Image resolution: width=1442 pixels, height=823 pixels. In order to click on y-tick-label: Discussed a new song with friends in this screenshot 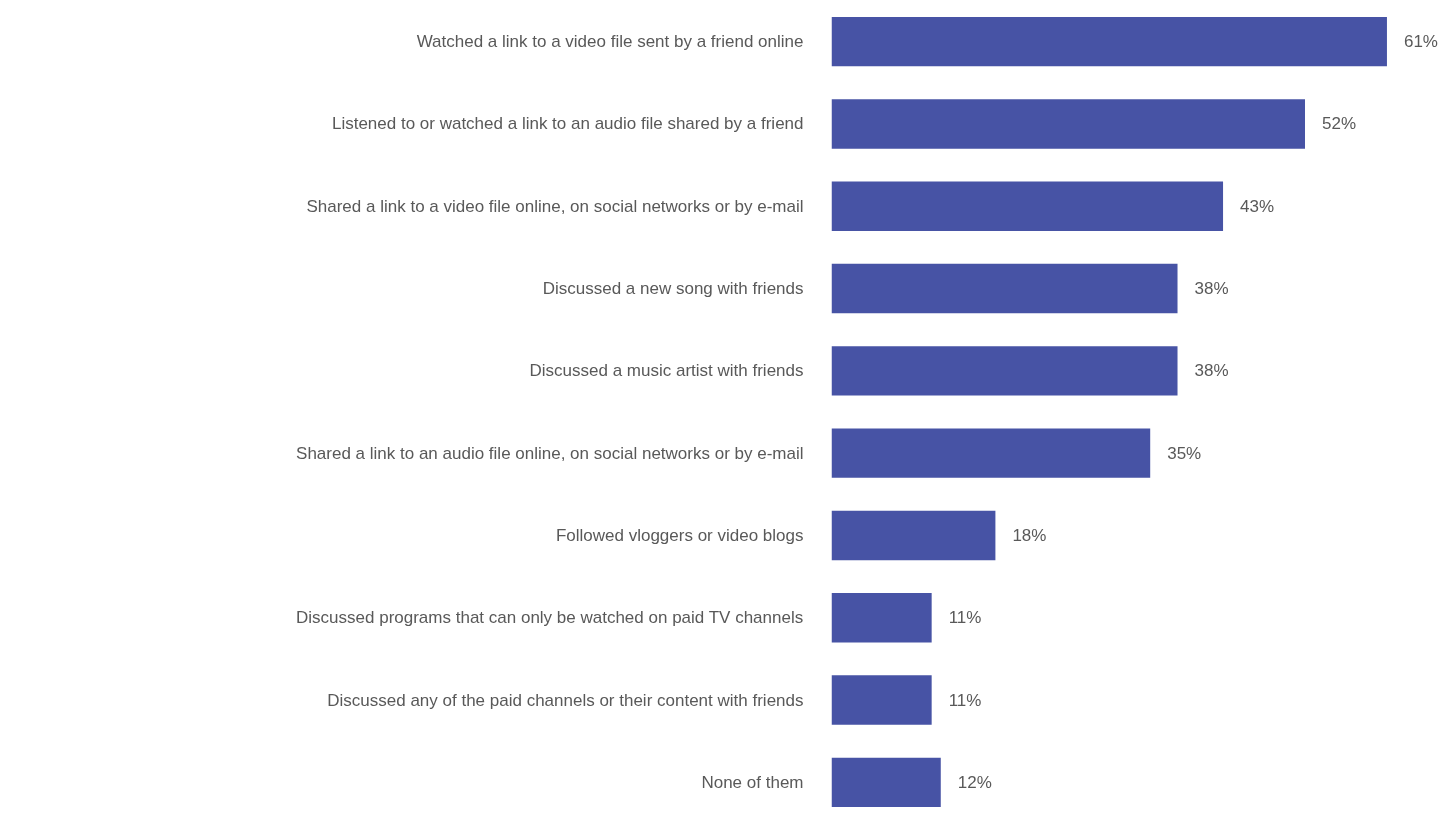, I will do `click(673, 289)`.